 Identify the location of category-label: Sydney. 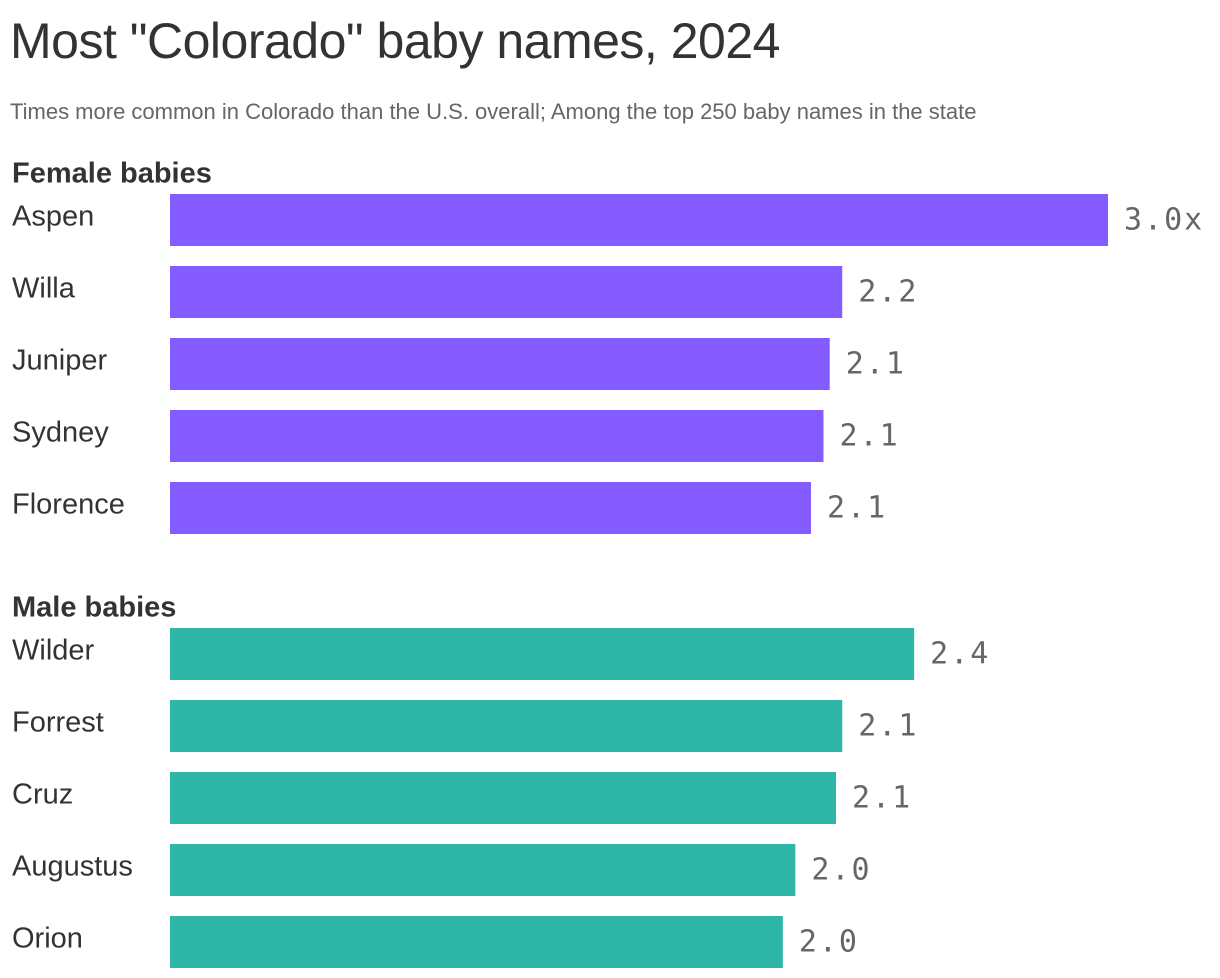
(60, 433).